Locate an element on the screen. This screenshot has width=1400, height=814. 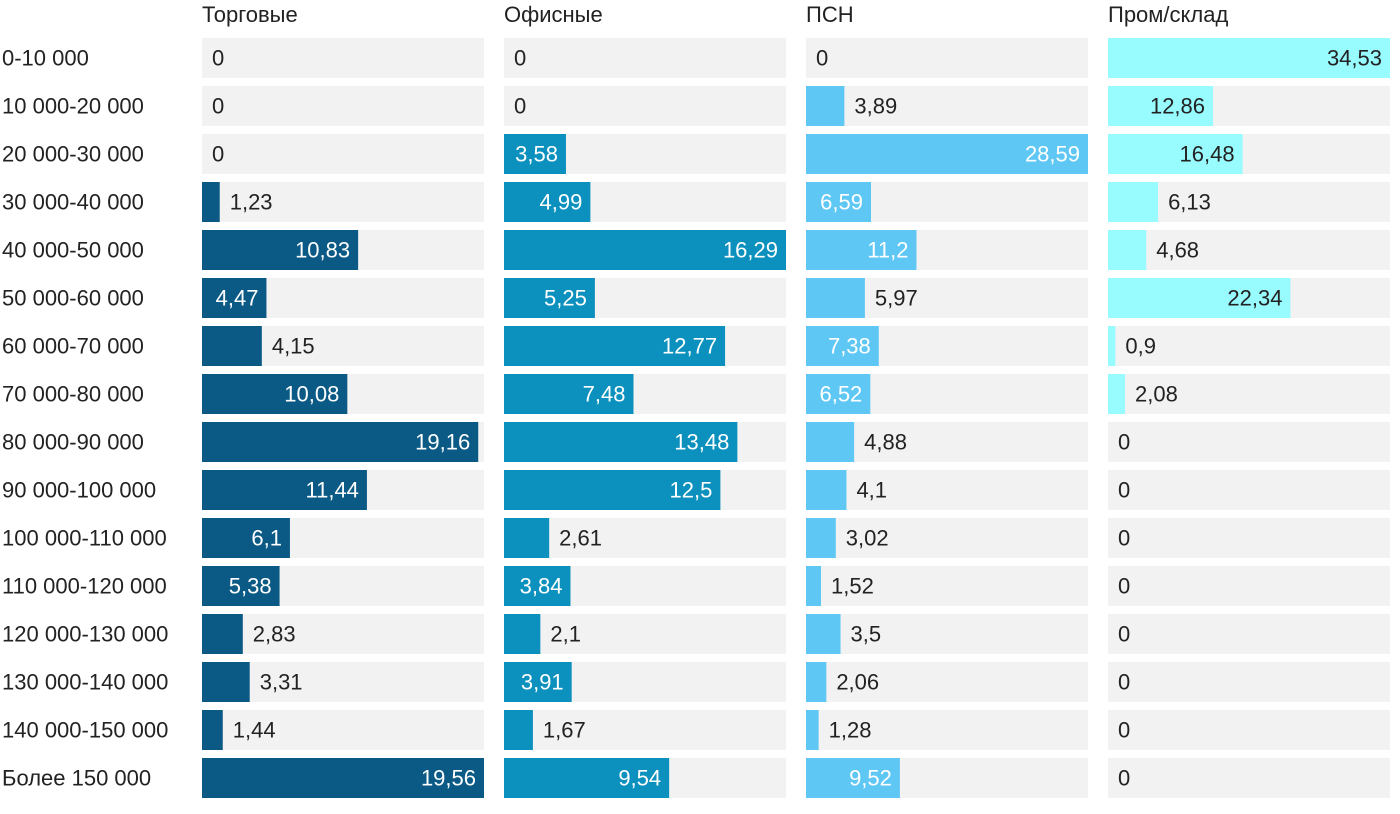
data-label: 7,38 is located at coordinates (849, 346).